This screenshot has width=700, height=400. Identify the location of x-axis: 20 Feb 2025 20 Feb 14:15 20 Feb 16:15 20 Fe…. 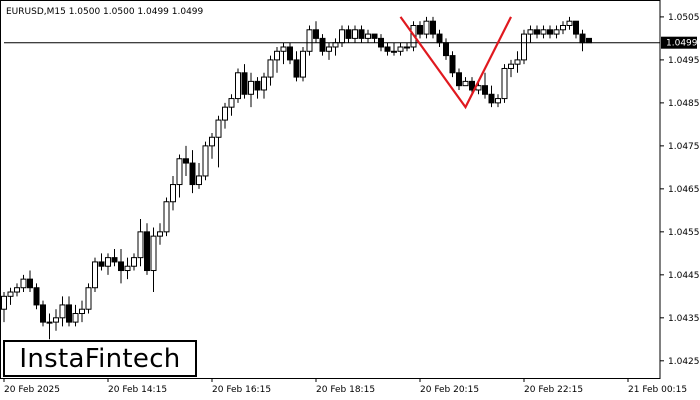
(345, 386).